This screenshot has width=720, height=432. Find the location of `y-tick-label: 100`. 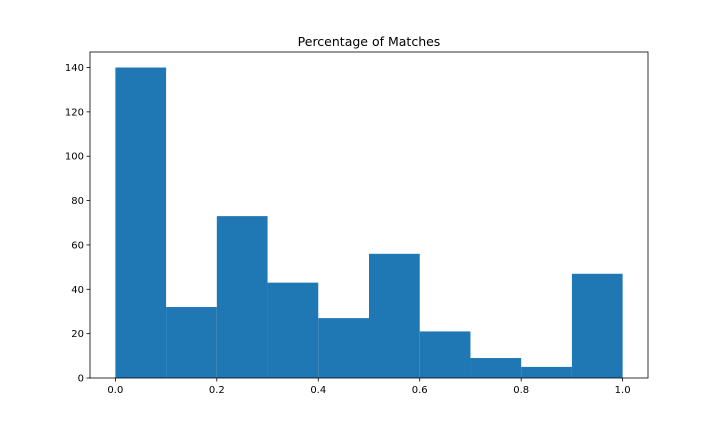

y-tick-label: 100 is located at coordinates (74, 157).